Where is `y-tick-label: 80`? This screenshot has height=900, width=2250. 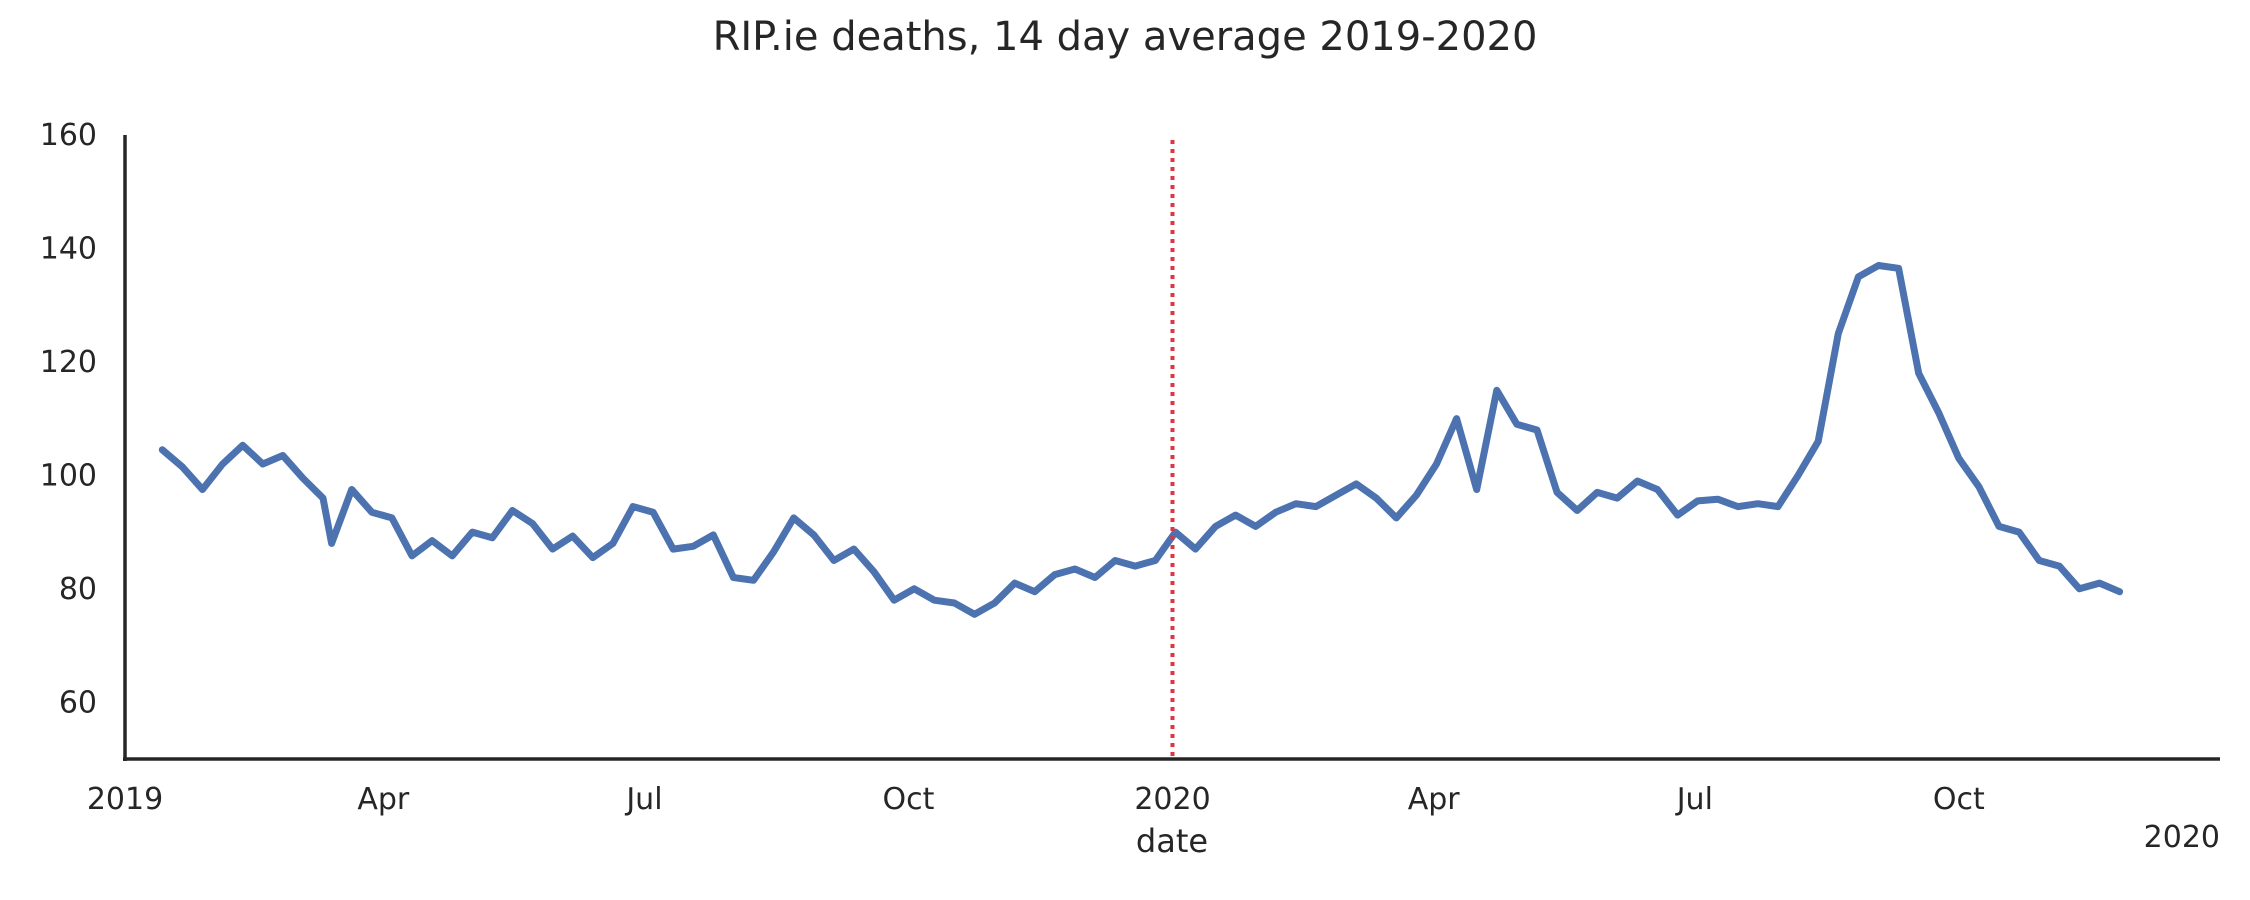
y-tick-label: 80 is located at coordinates (78, 589).